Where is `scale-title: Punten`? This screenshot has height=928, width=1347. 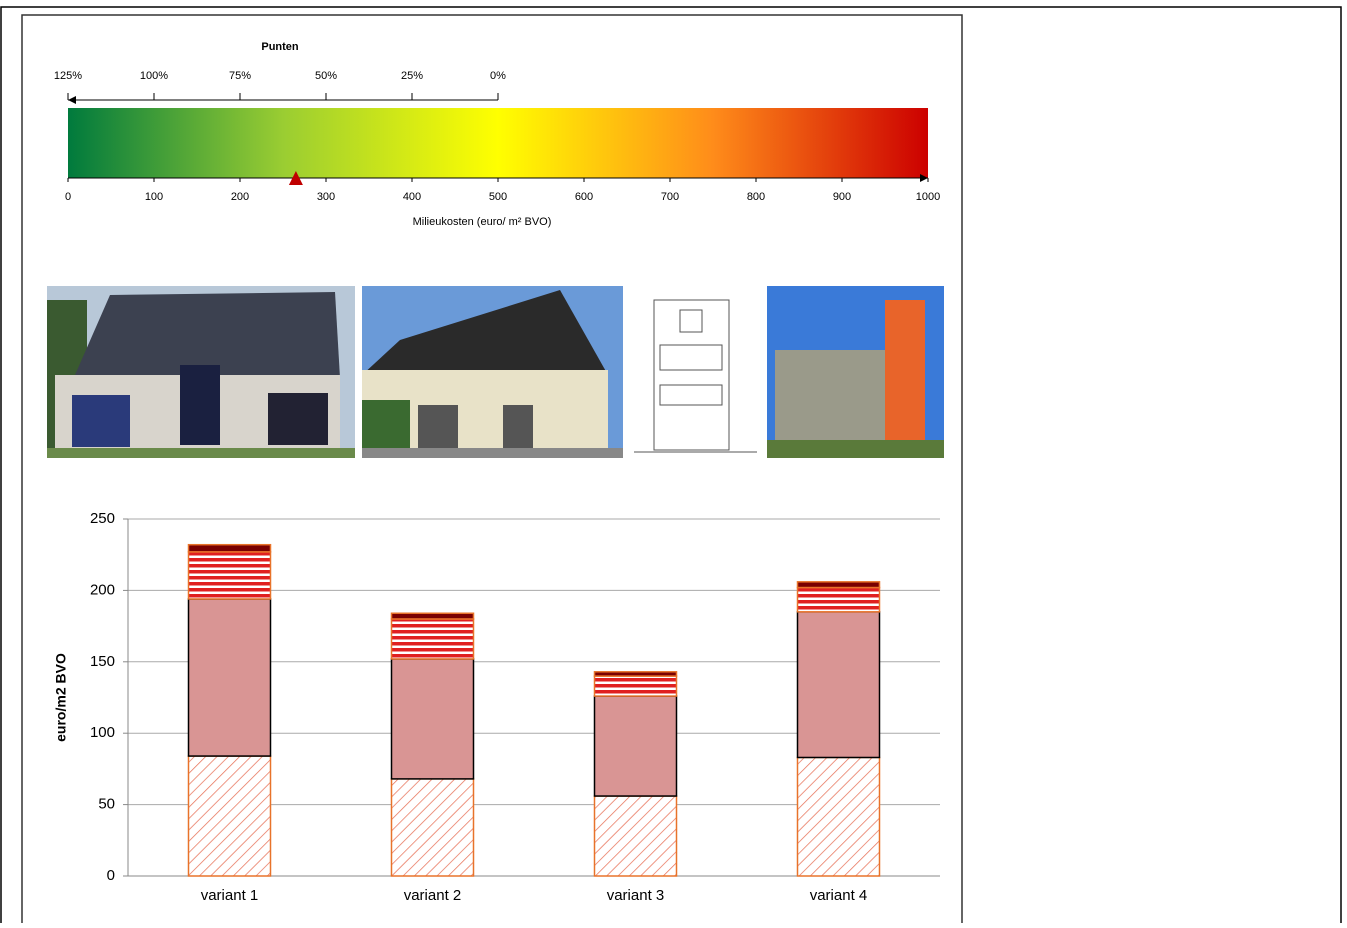 scale-title: Punten is located at coordinates (280, 47).